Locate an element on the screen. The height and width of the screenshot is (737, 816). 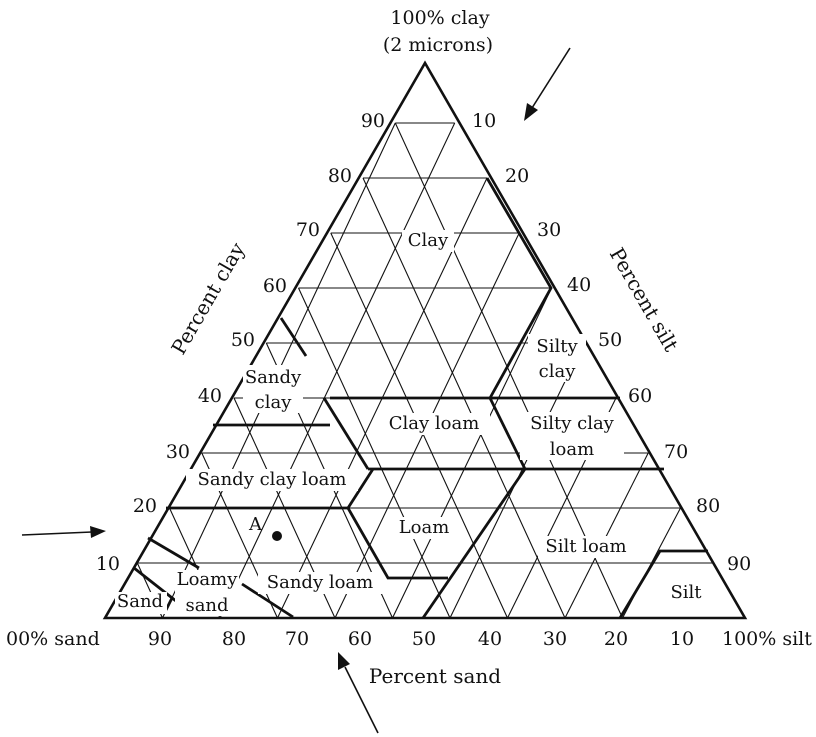
zone-label-silty-clay-loam: Silty clay is located at coordinates (572, 423).